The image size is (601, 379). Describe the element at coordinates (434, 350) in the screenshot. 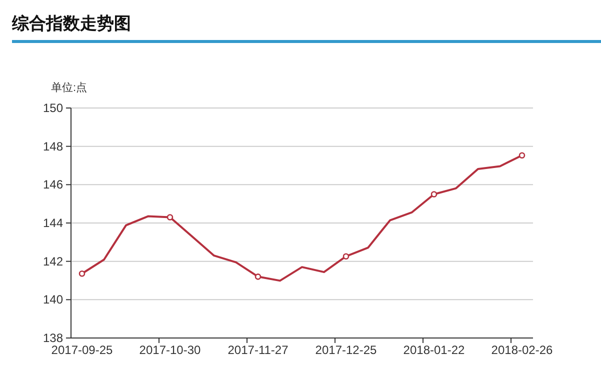

I see `x-tick-label: 2018-01-22` at that location.